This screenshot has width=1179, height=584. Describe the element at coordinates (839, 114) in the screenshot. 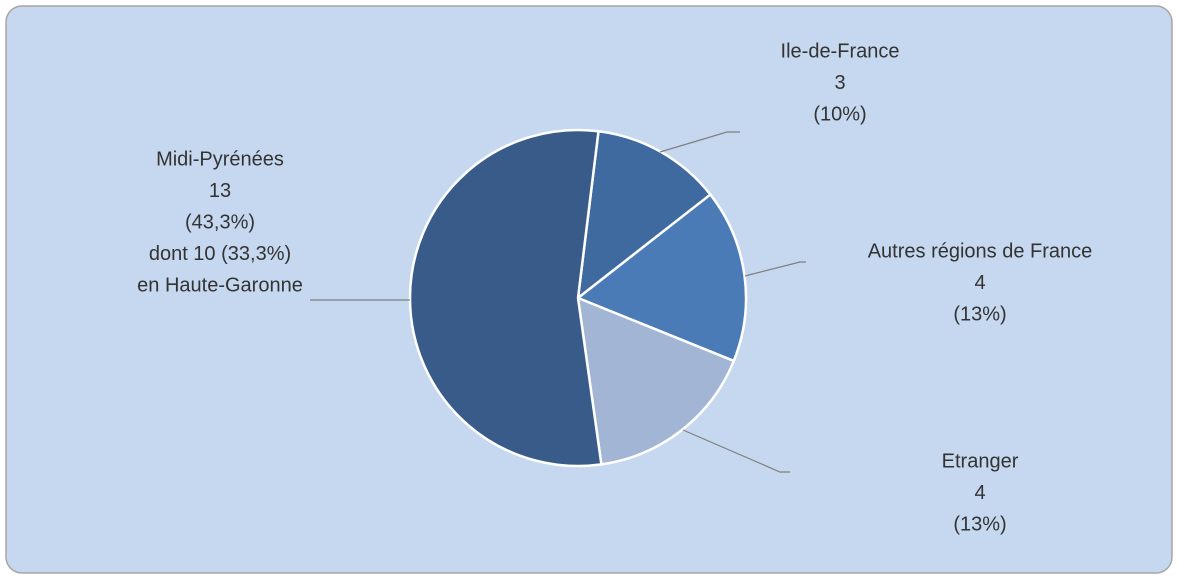

I see `label-percent: (10%)` at that location.